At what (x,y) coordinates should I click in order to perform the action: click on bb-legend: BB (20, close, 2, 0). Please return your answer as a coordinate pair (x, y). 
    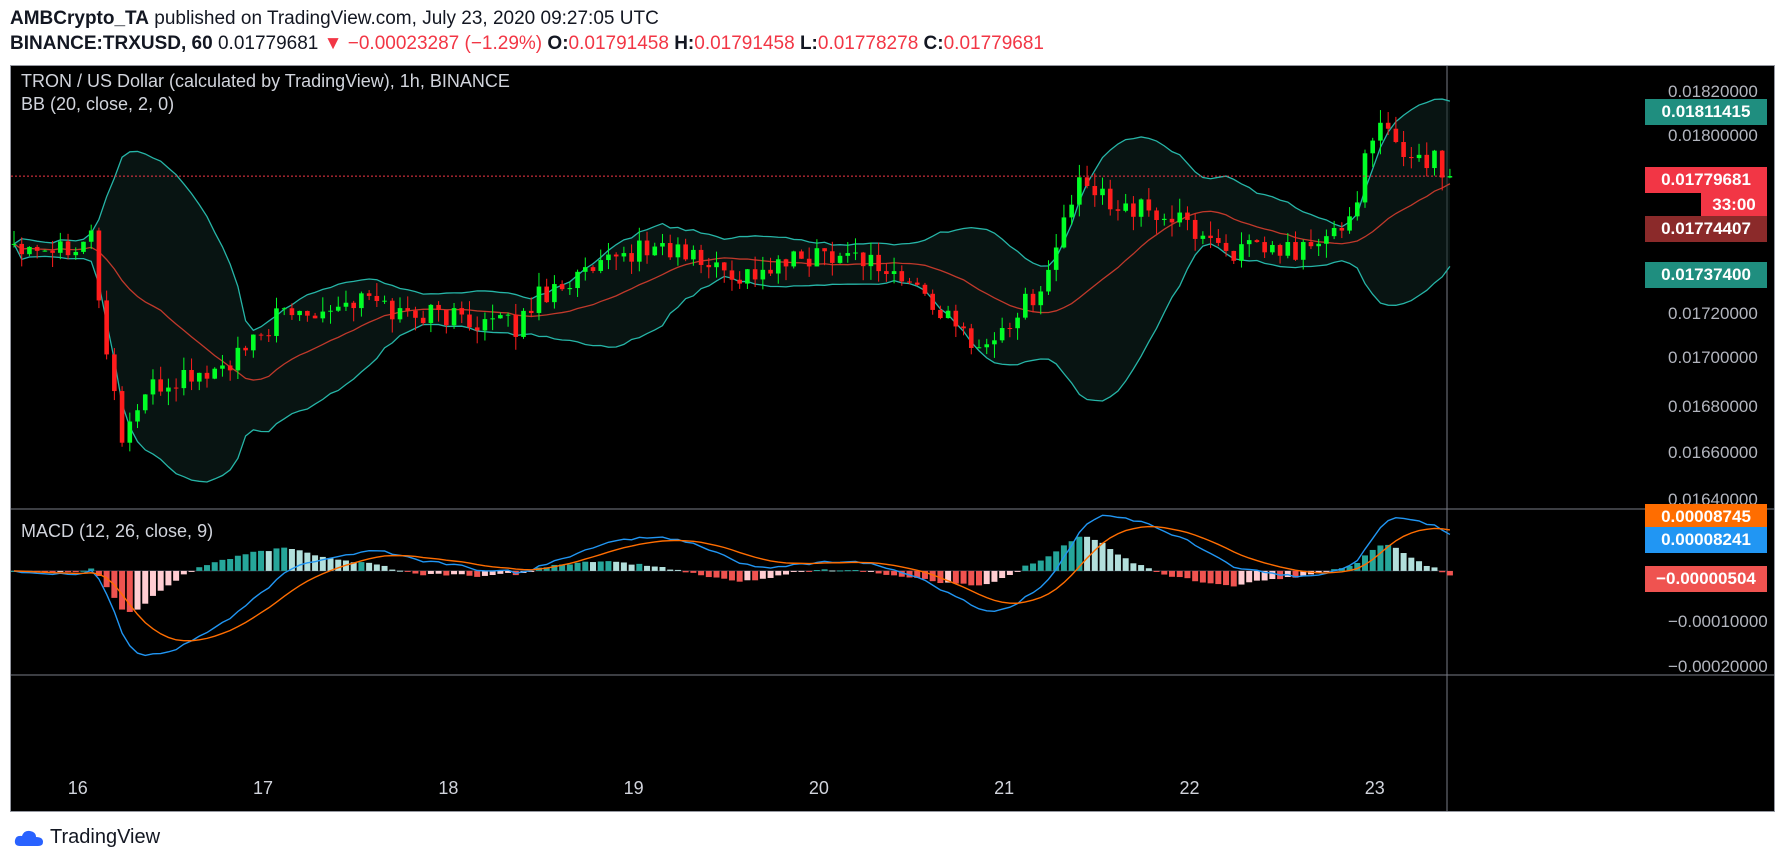
    Looking at the image, I should click on (98, 104).